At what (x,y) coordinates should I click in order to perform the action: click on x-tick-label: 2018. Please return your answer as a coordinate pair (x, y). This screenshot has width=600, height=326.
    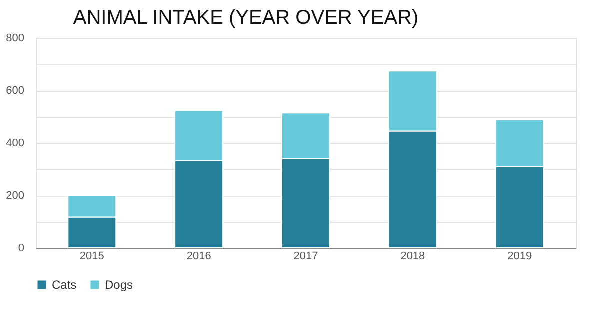
    Looking at the image, I should click on (413, 256).